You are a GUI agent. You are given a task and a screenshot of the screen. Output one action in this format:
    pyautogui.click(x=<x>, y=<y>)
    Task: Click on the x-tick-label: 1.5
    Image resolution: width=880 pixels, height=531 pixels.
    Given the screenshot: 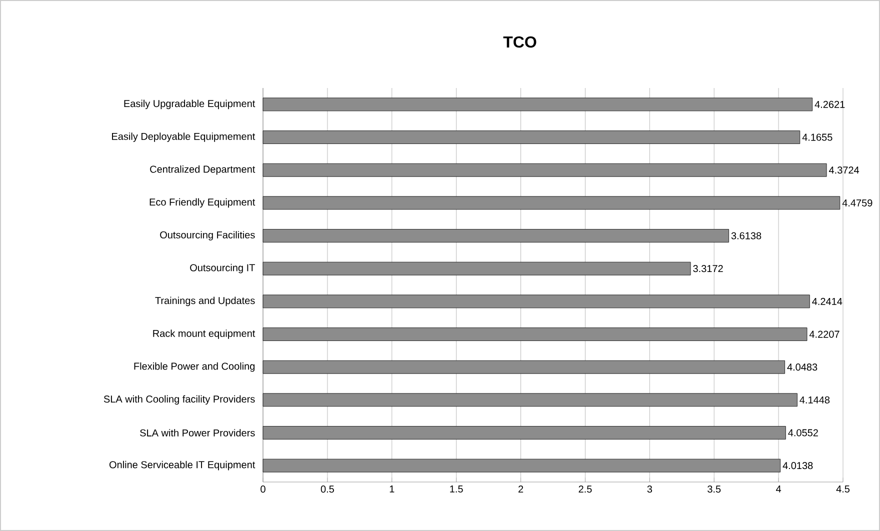 What is the action you would take?
    pyautogui.click(x=456, y=489)
    